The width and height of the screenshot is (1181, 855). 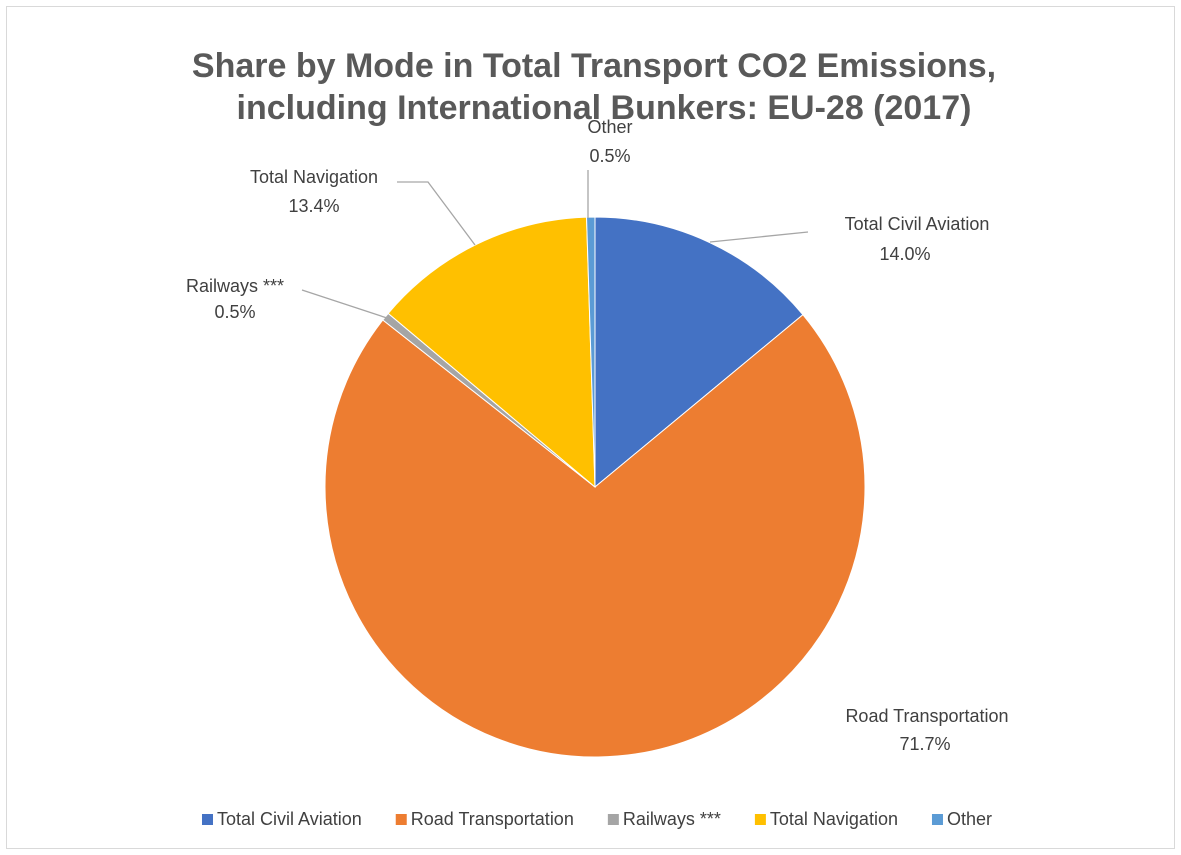 I want to click on data-label-name: Road Transportation, so click(x=926, y=716).